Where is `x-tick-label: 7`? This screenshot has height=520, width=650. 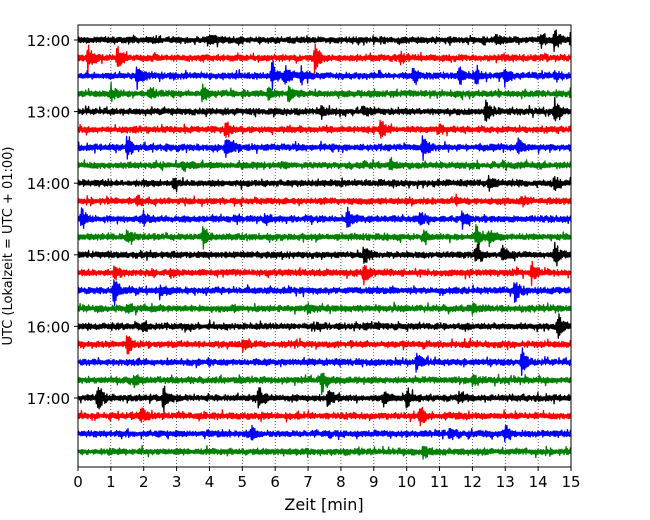
x-tick-label: 7 is located at coordinates (308, 482).